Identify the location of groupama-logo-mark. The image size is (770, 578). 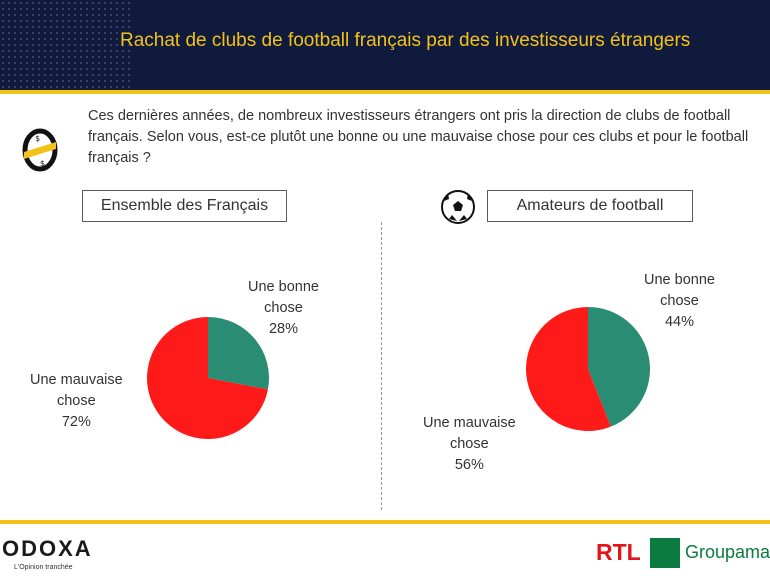
(665, 553).